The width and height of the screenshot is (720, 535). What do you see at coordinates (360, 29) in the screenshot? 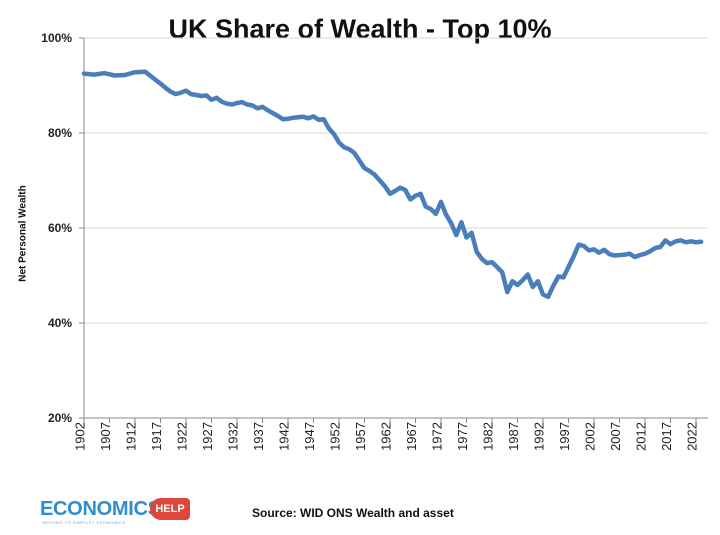
I see `chart-title: UK Share of Wealth - Top 10%` at bounding box center [360, 29].